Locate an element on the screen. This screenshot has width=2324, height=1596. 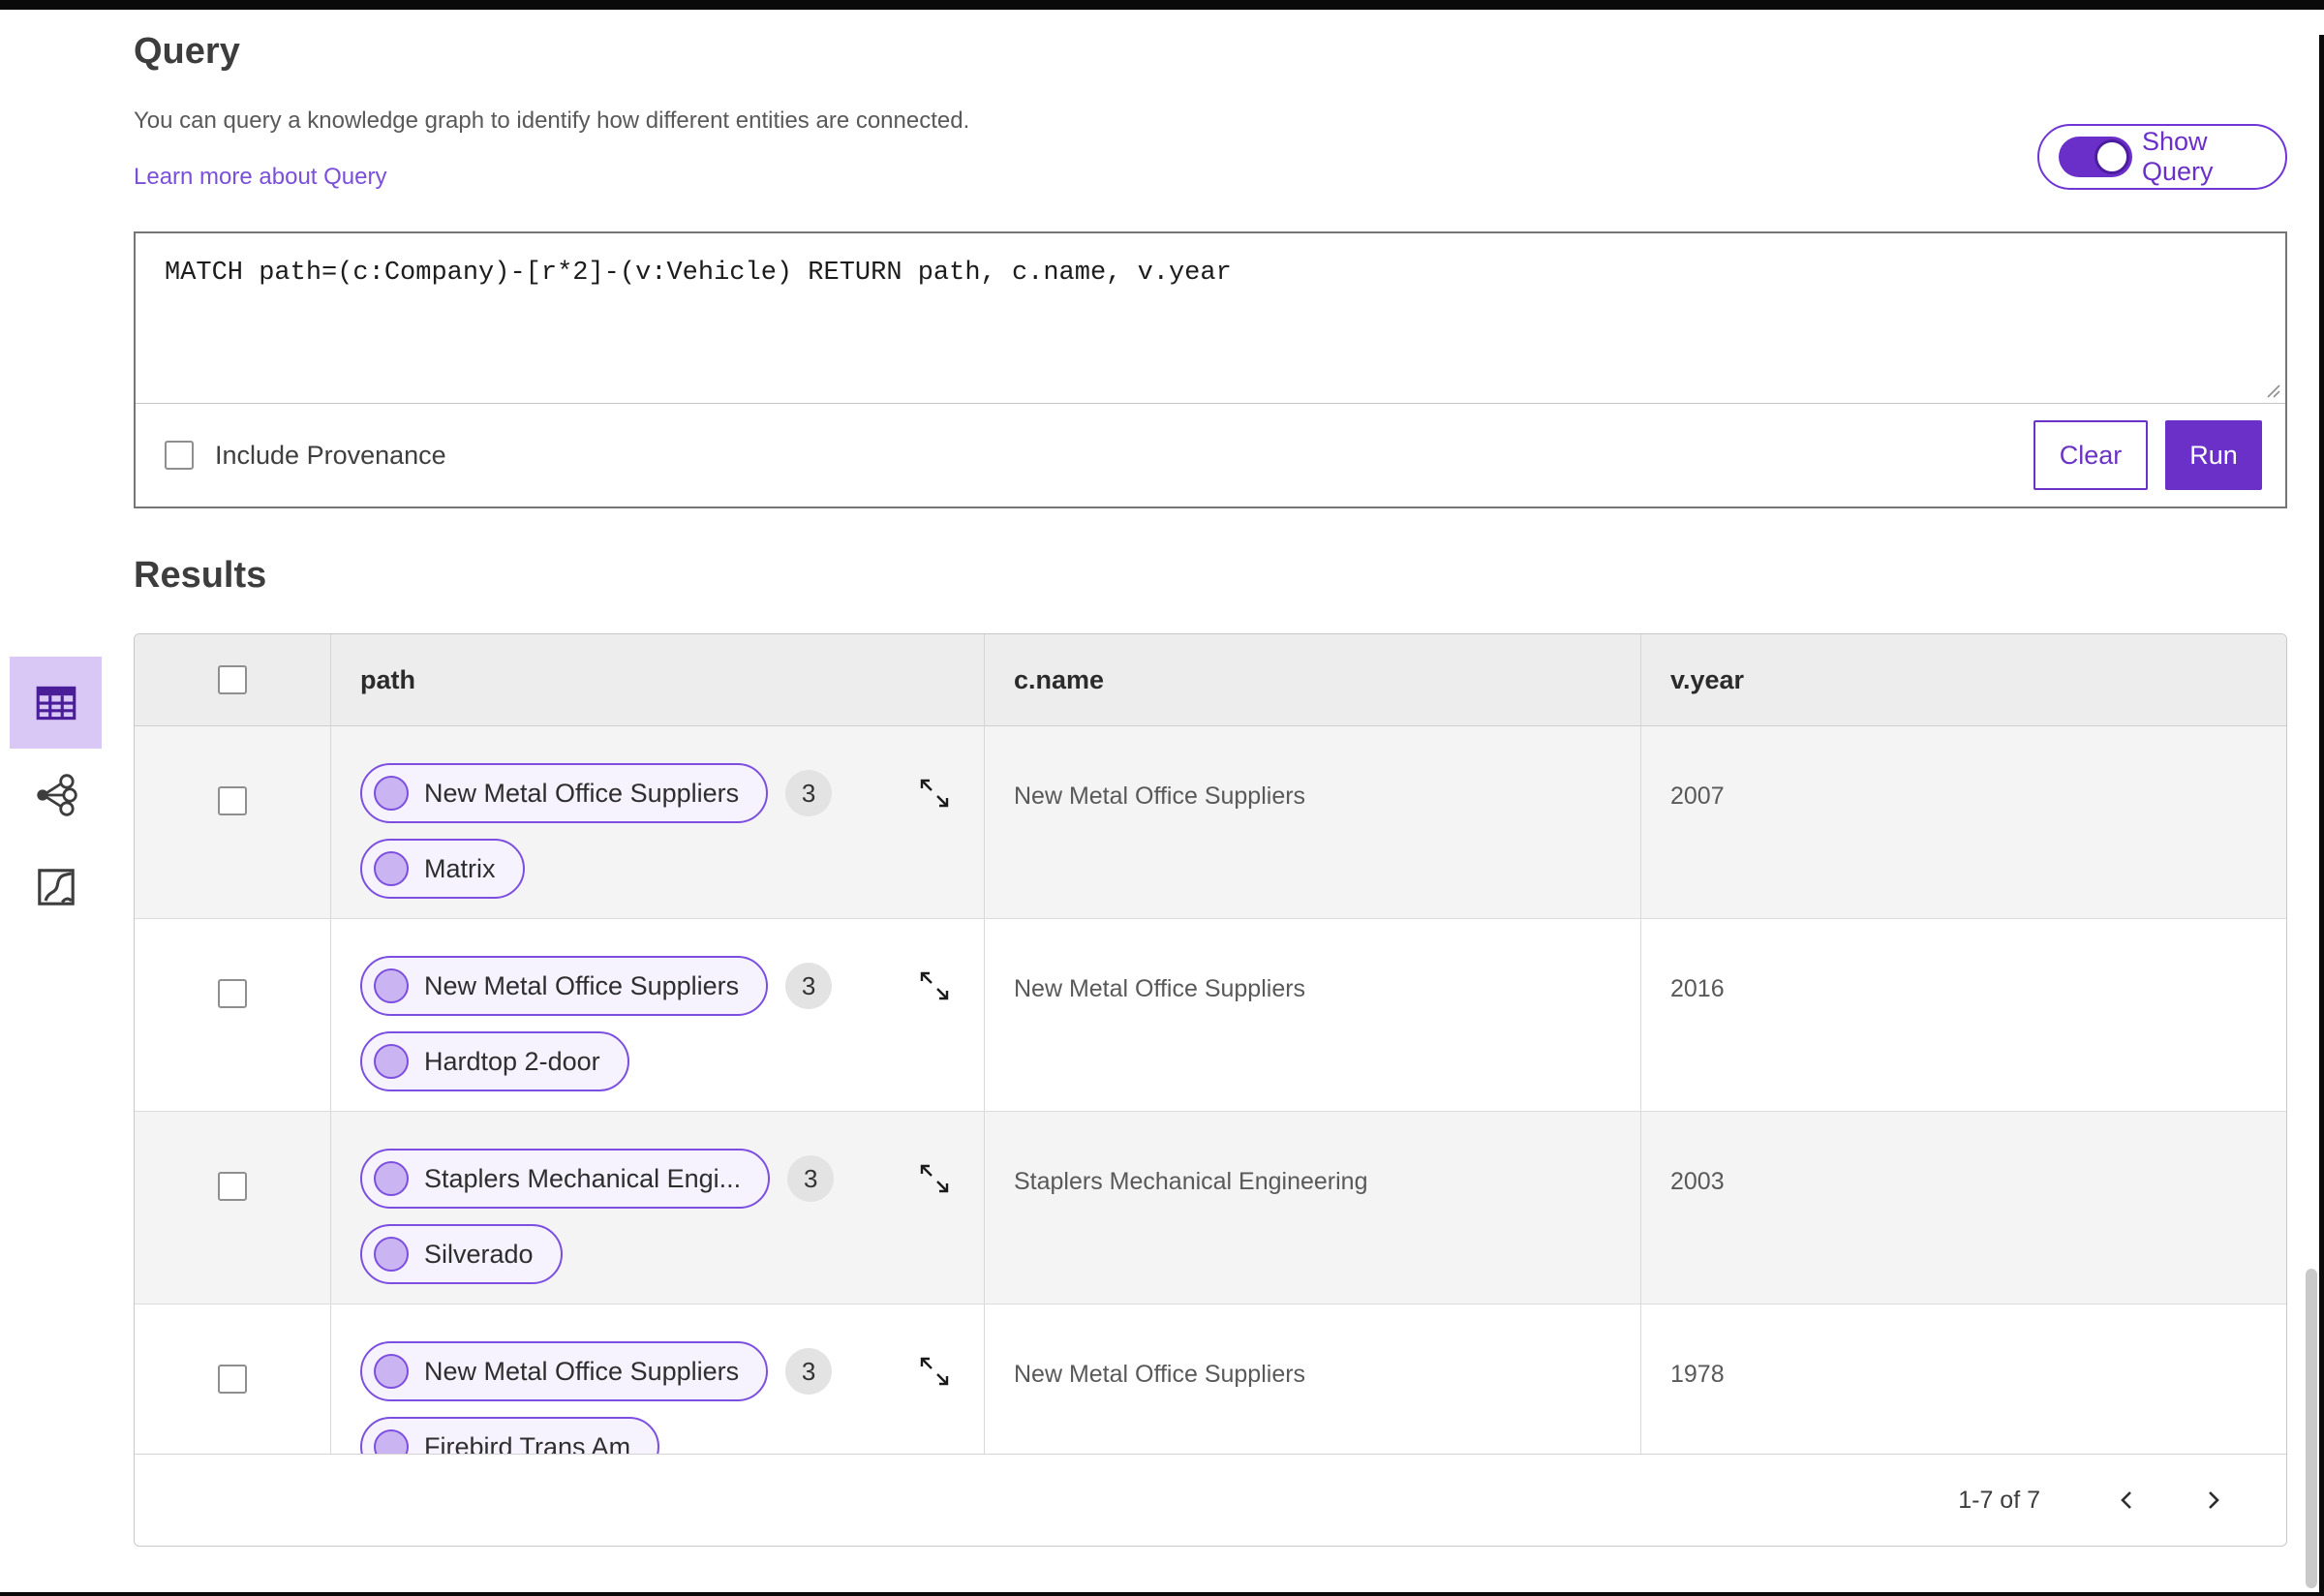
include-provenance-label: Include Provenance is located at coordinates (331, 455).